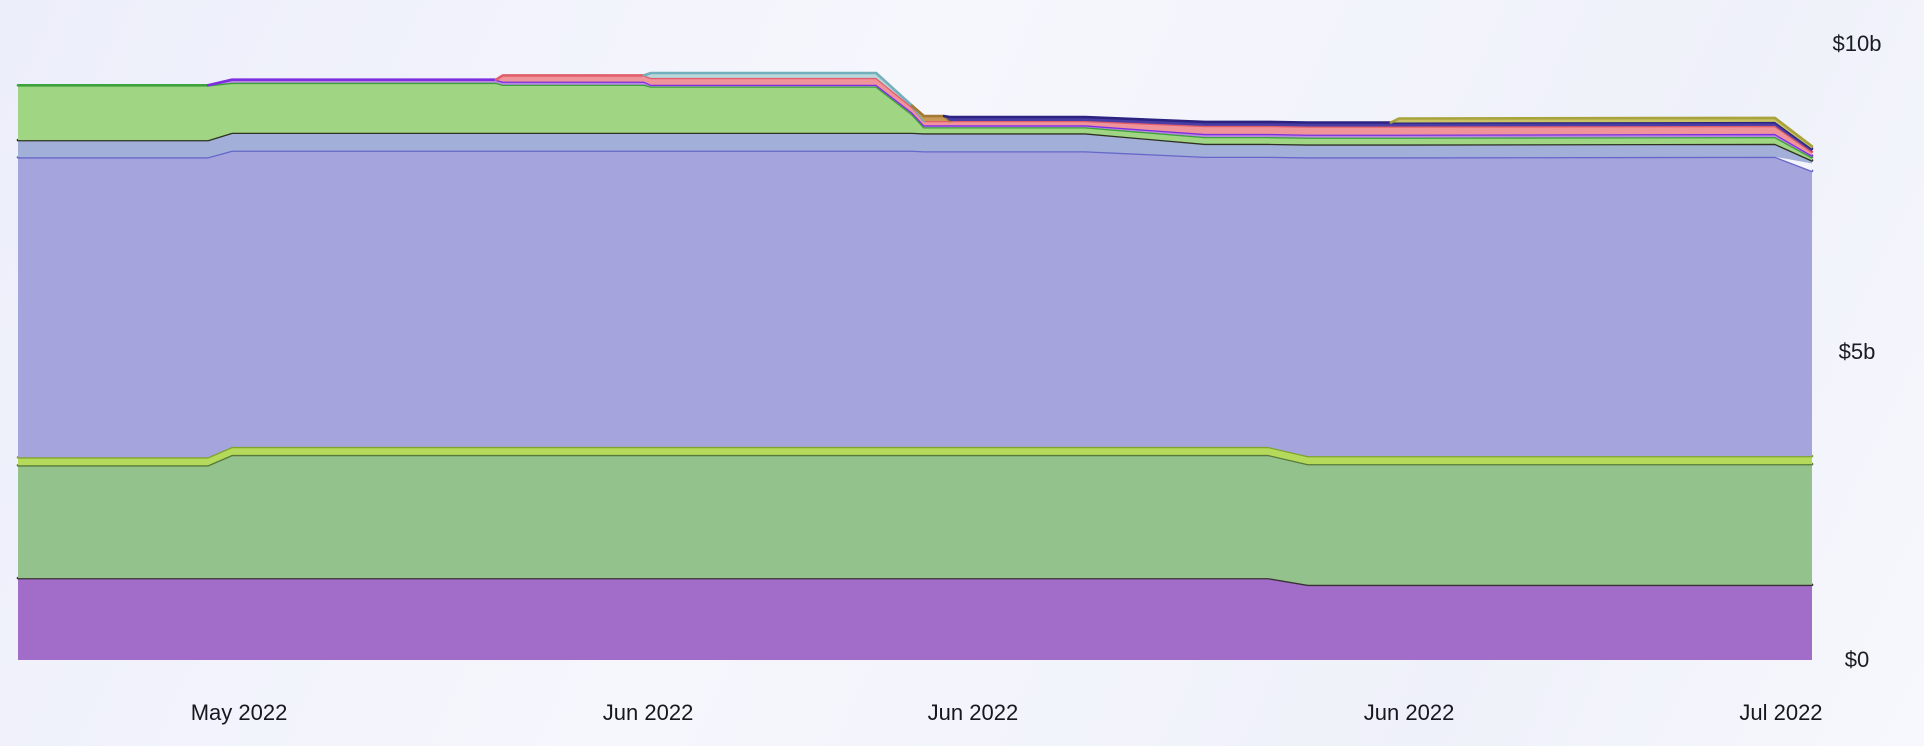 This screenshot has height=746, width=1924. What do you see at coordinates (915, 148) in the screenshot?
I see `series-steel-blue-band-area` at bounding box center [915, 148].